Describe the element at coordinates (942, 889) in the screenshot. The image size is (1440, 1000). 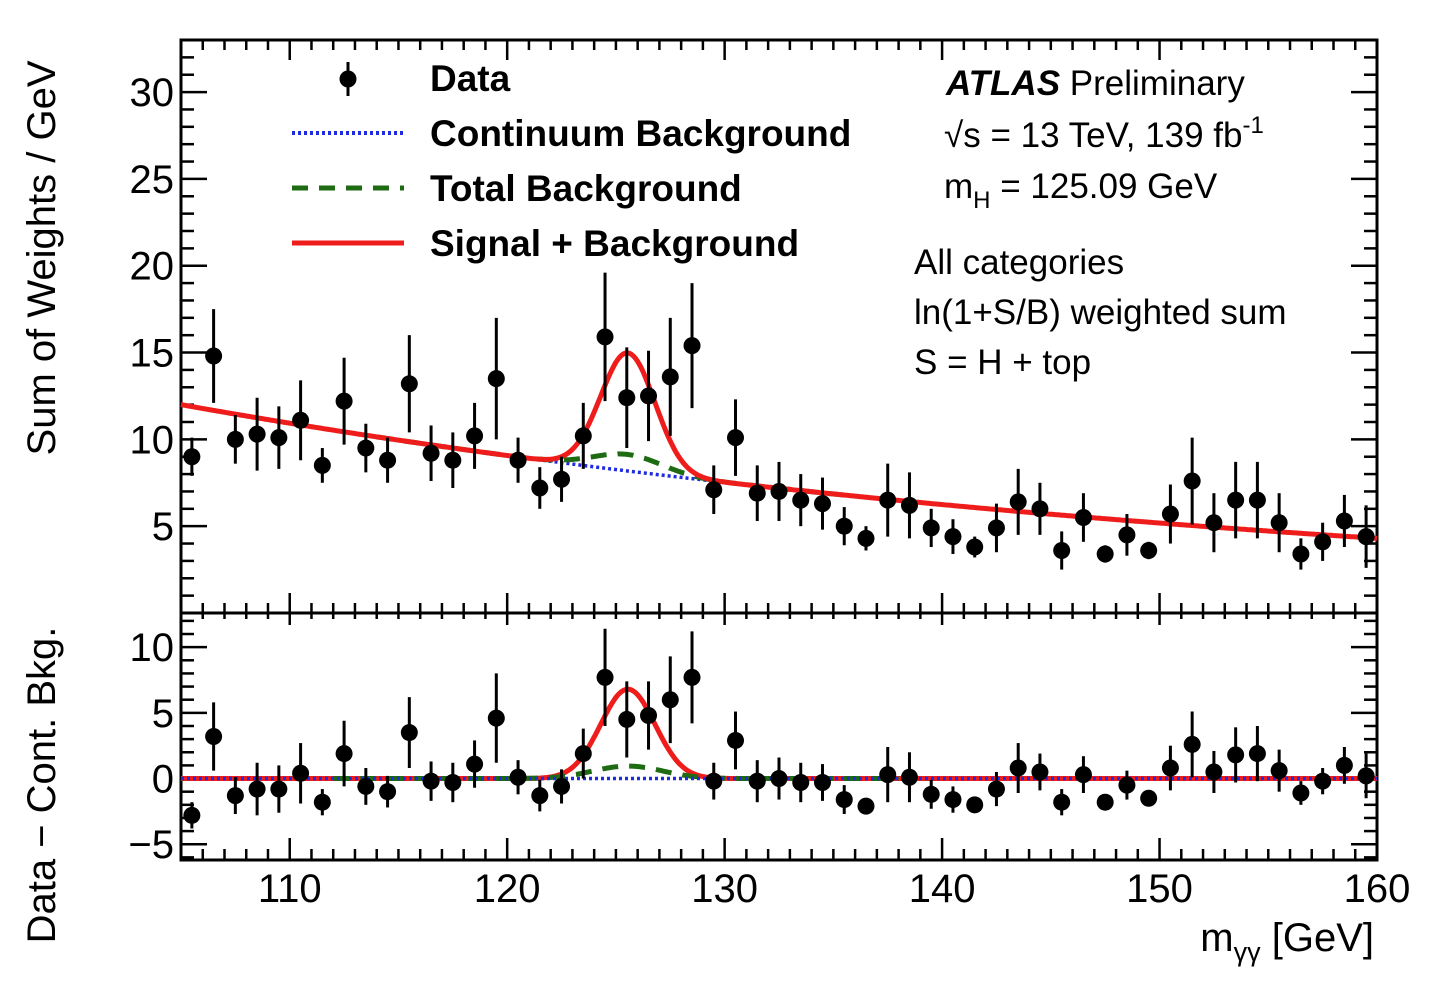
I see `x-tick-label: 140` at that location.